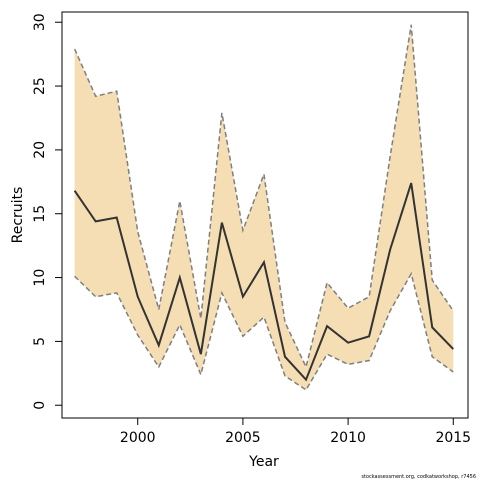 Image resolution: width=480 pixels, height=484 pixels. Describe the element at coordinates (263, 462) in the screenshot. I see `x-axis-label: Year` at that location.